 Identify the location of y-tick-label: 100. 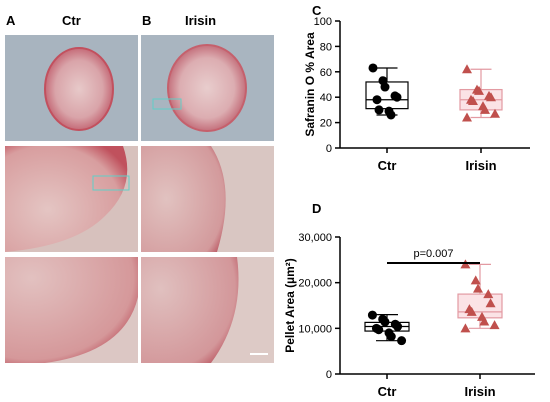
(323, 22).